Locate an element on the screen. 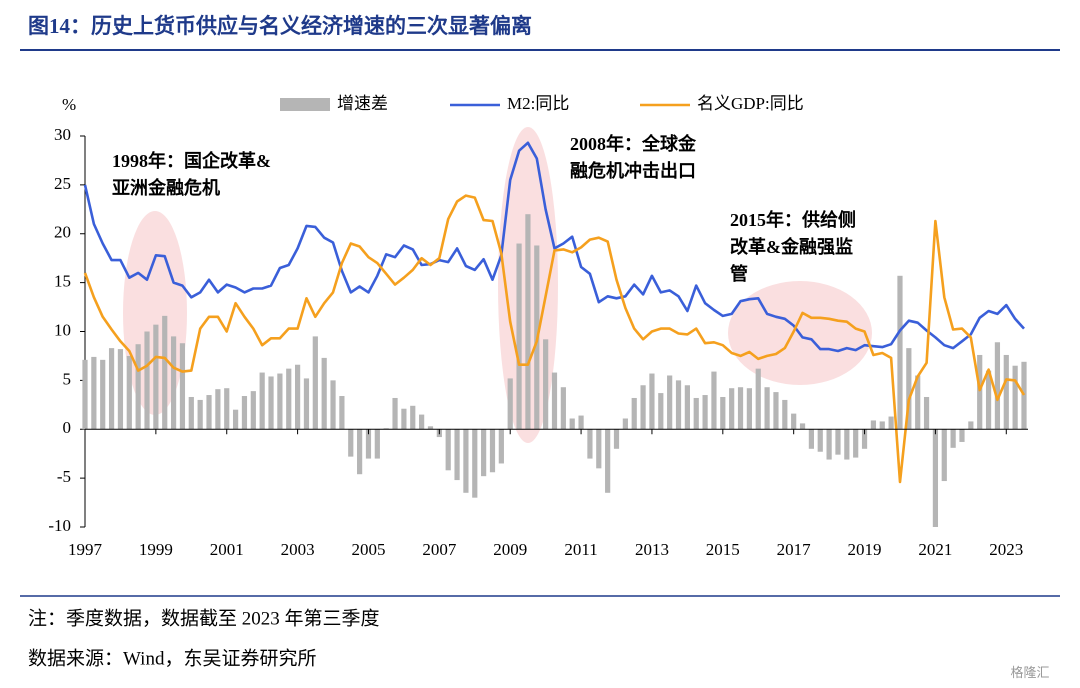  note: 数据来源：Wind，东吴证券研究所 is located at coordinates (172, 658).